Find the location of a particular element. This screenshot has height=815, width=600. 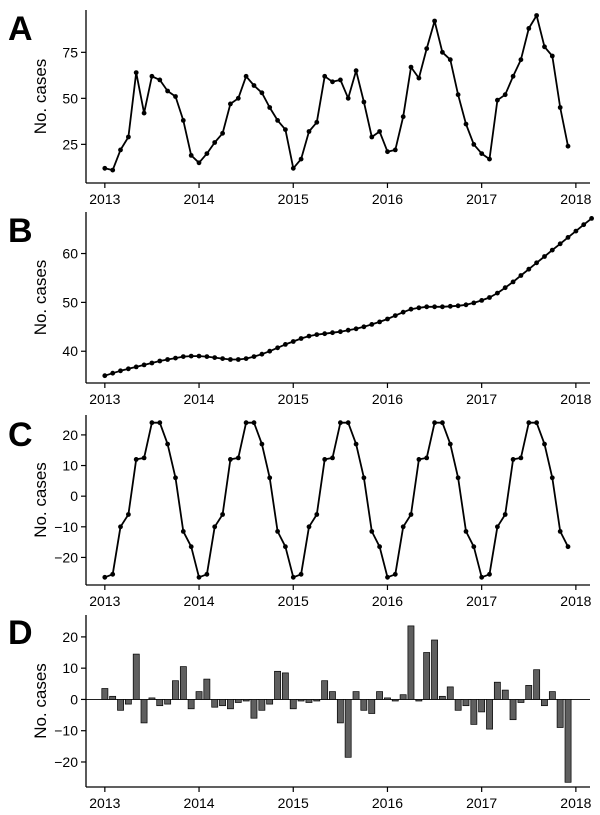

panel-letter: B is located at coordinates (20, 231).